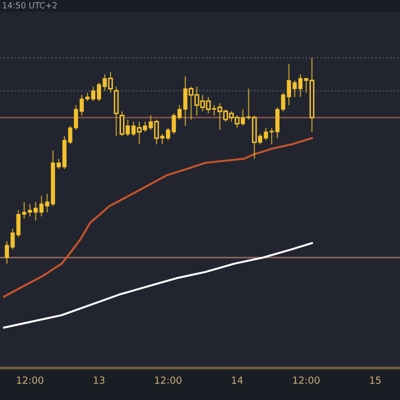 The height and width of the screenshot is (400, 400). I want to click on x-tick-label: 14, so click(237, 380).